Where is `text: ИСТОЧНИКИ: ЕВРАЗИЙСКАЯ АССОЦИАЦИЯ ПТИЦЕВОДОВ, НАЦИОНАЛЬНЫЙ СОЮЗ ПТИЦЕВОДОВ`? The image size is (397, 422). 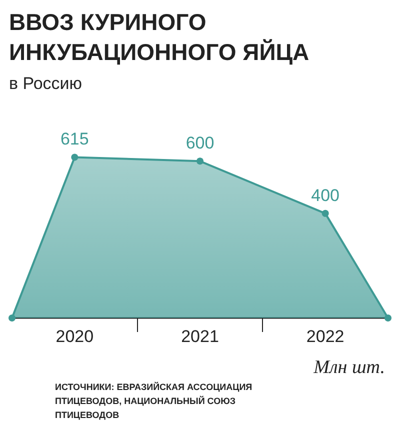
text: ИСТОЧНИКИ: ЕВРАЗИЙСКАЯ АССОЦИАЦИЯ ПТИЦЕВОДОВ, НАЦИОНАЛЬНЫЙ СОЮЗ ПТИЦЕВОДОВ is located at coordinates (155, 400).